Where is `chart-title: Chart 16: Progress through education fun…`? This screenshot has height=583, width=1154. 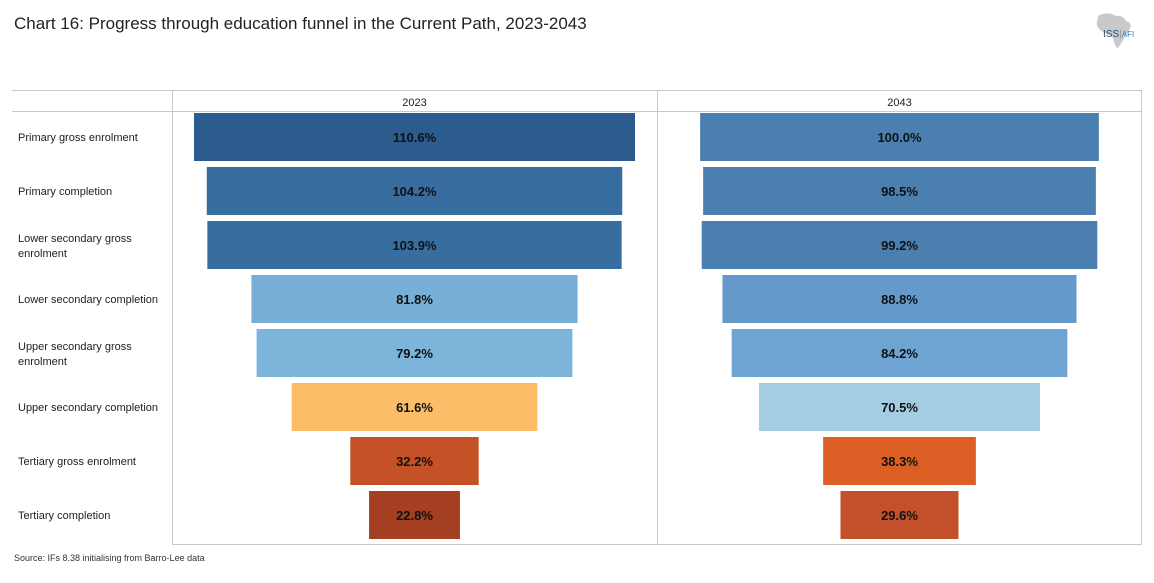
chart-title: Chart 16: Progress through education fun… is located at coordinates (300, 23).